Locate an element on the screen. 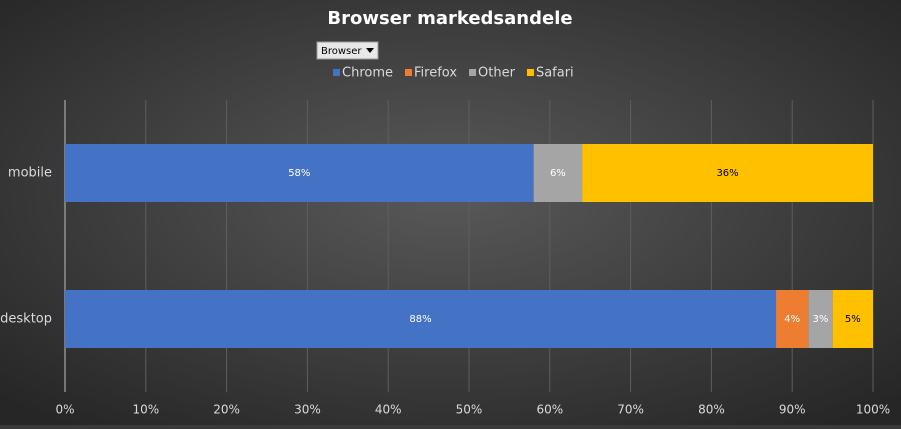  filter-button: Browser is located at coordinates (347, 50).